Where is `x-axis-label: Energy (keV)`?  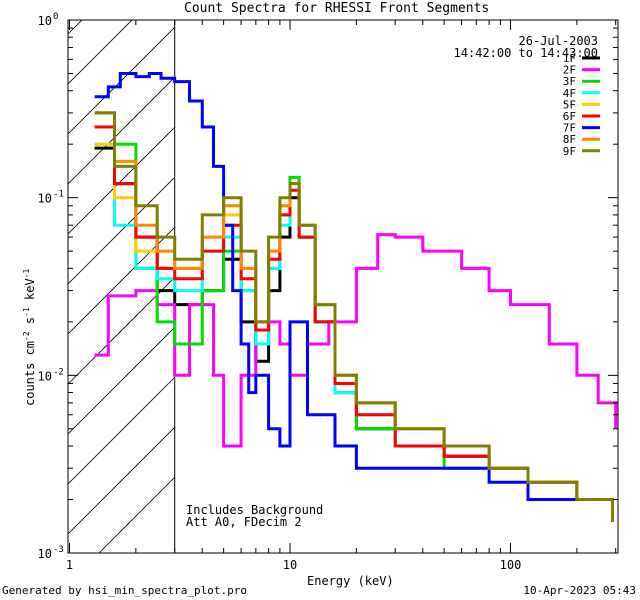 x-axis-label: Energy (keV) is located at coordinates (350, 581).